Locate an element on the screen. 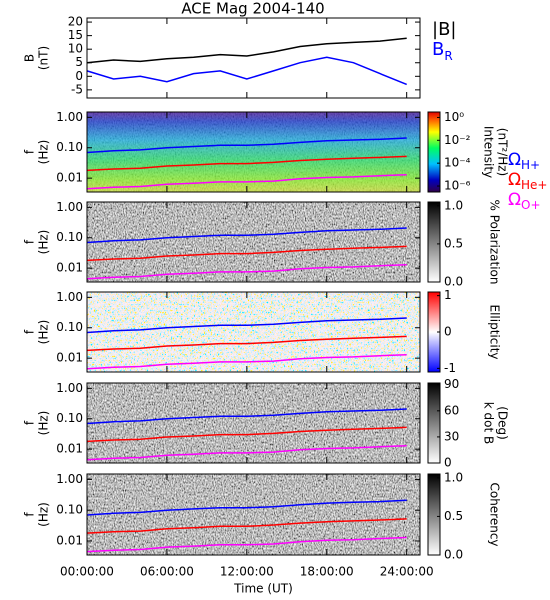  x-axis-label: Time (UT) is located at coordinates (263, 589).